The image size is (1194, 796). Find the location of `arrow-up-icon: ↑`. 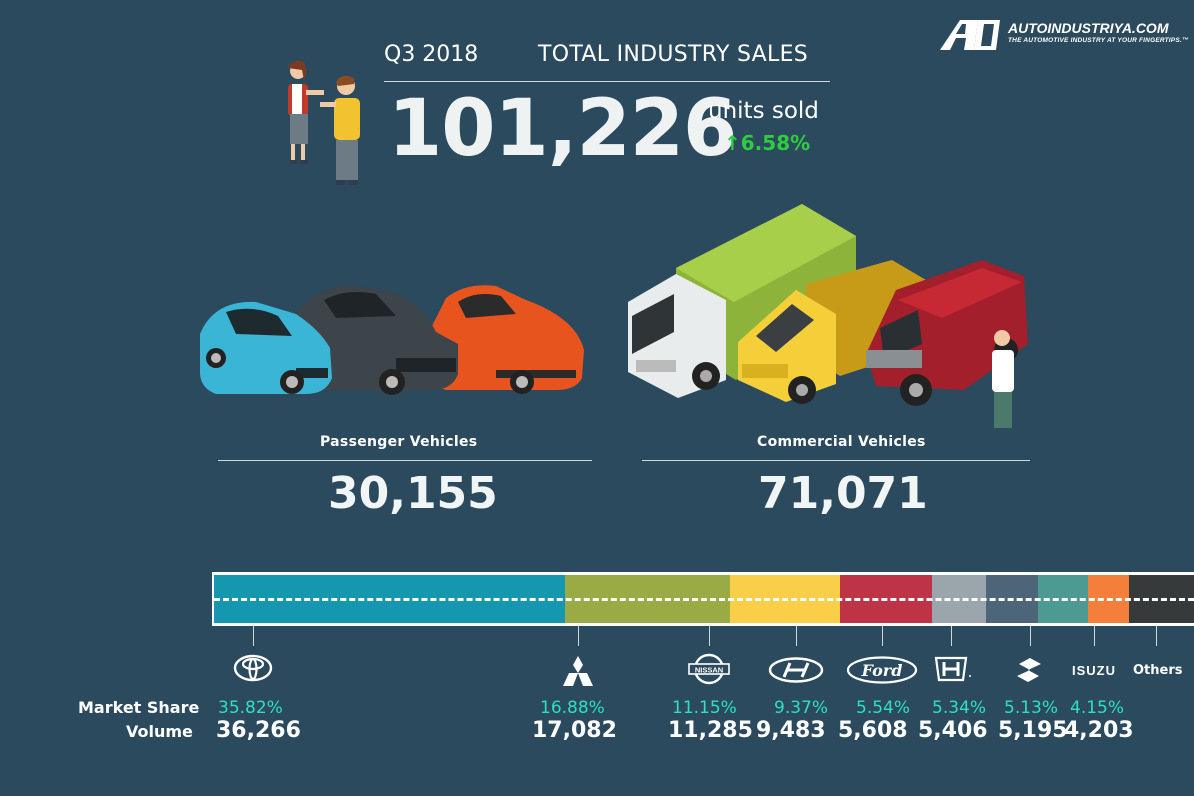

arrow-up-icon: ↑ is located at coordinates (732, 143).